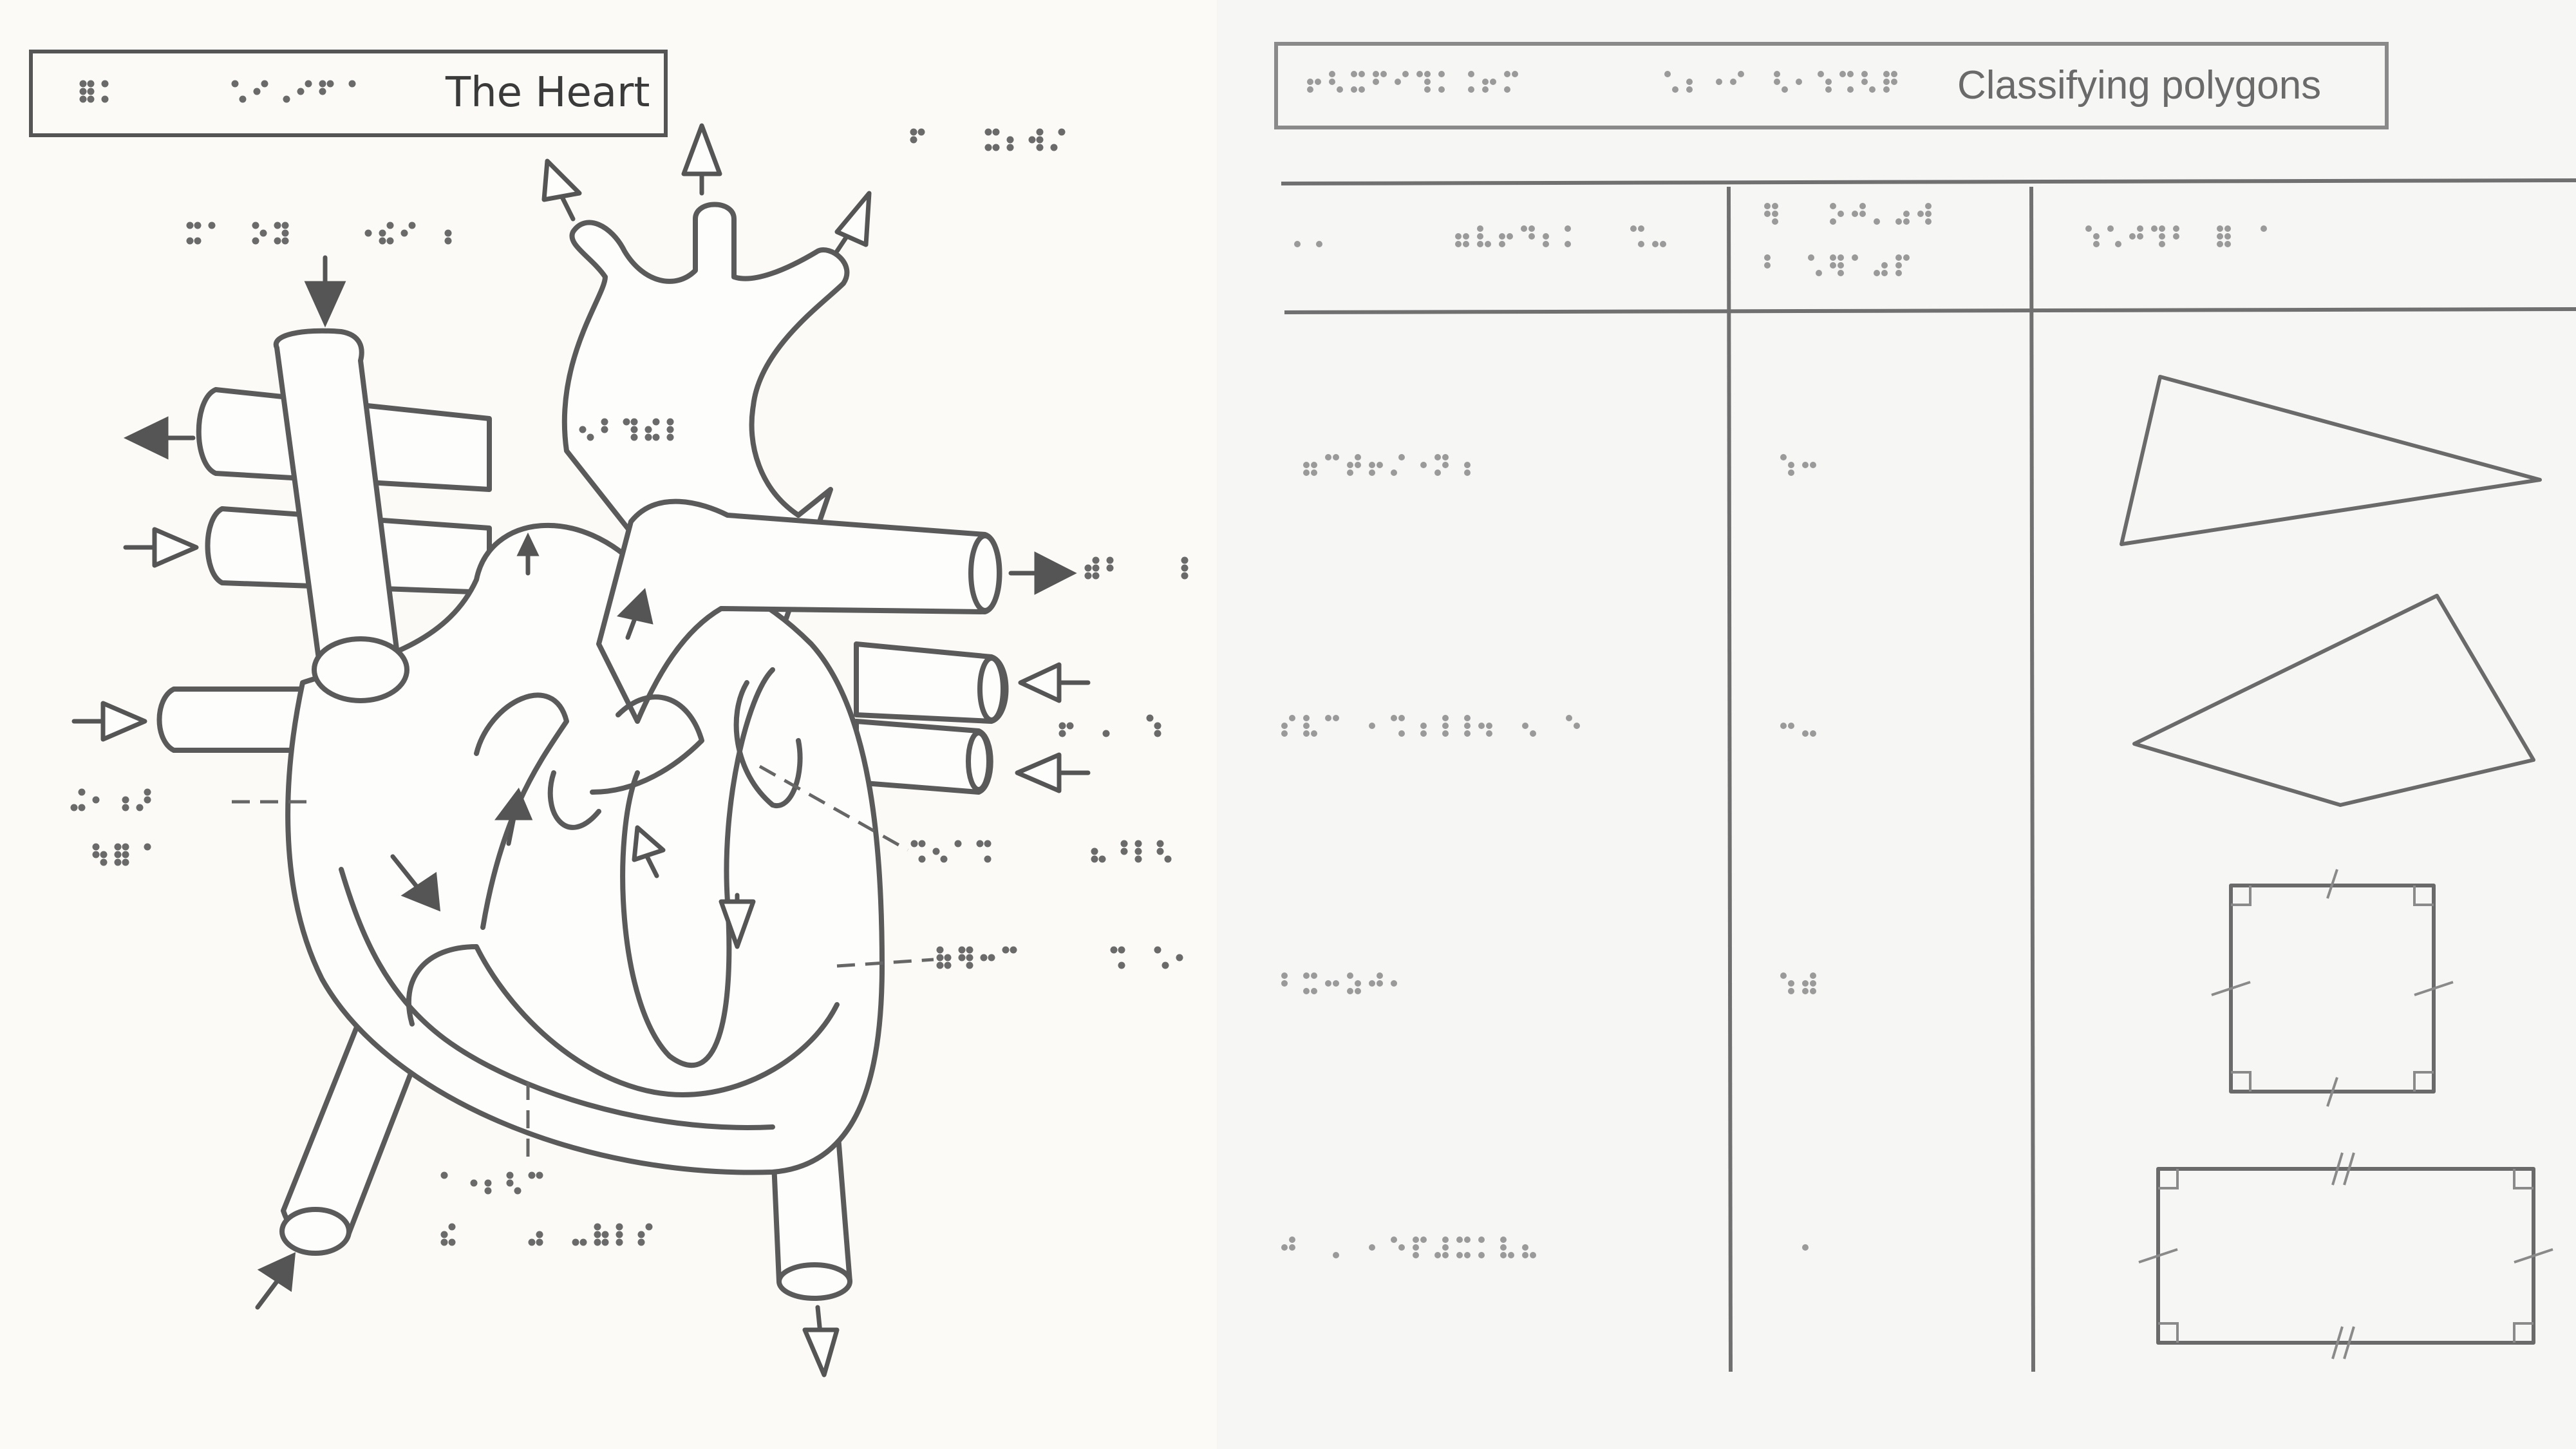  What do you see at coordinates (2523, 1333) in the screenshot?
I see `rect-corner-br` at bounding box center [2523, 1333].